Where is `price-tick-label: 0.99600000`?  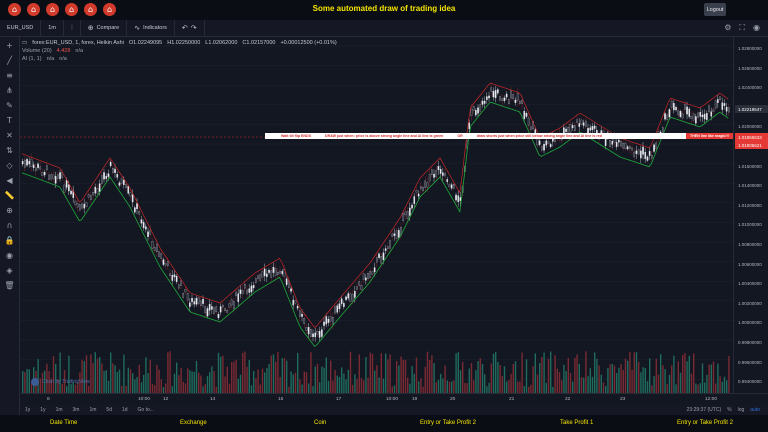 price-tick-label: 0.99600000 is located at coordinates (750, 362).